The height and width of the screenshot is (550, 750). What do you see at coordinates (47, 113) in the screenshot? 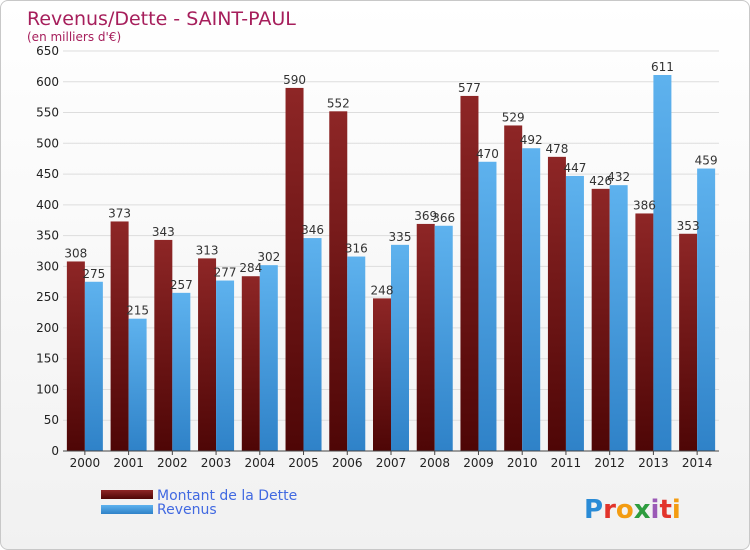
I see `y-tick-label: 550` at bounding box center [47, 113].